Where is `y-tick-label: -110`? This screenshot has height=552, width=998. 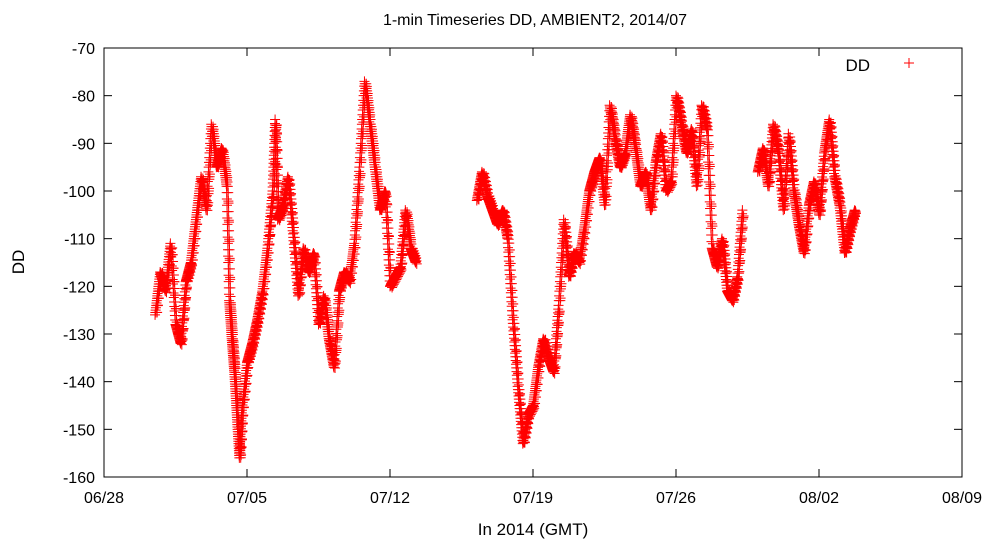
y-tick-label: -110 is located at coordinates (79, 240).